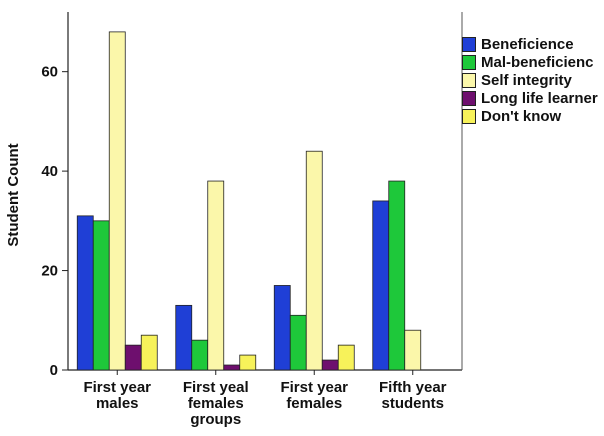  Describe the element at coordinates (13, 194) in the screenshot. I see `y-axis-label: Student Count` at that location.